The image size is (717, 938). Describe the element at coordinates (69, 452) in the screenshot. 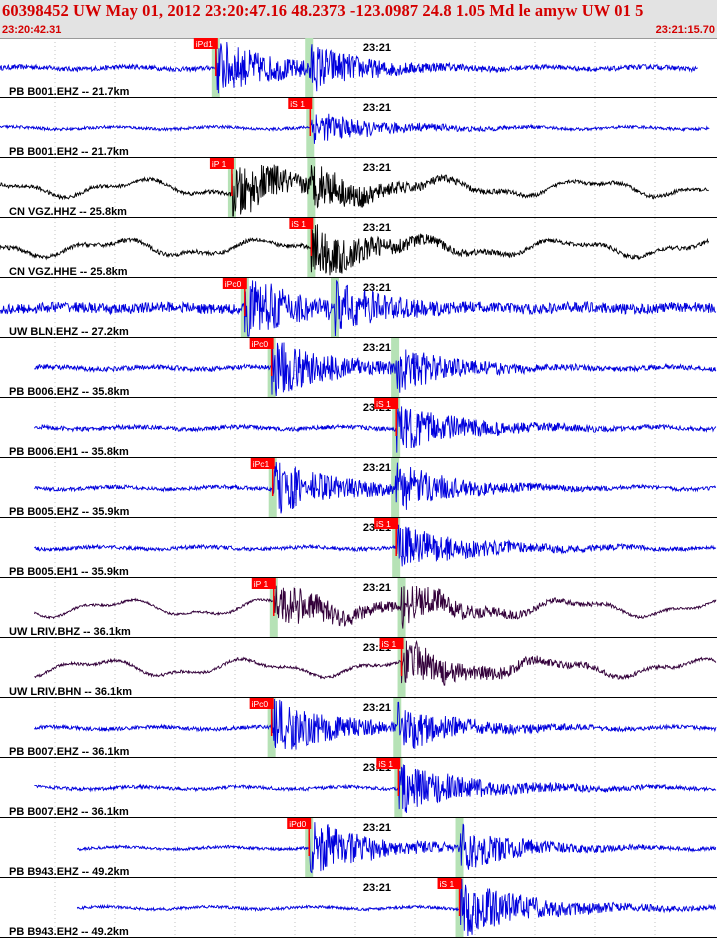

I see `station-label: PB B006.EH1 -- 35.8km` at that location.